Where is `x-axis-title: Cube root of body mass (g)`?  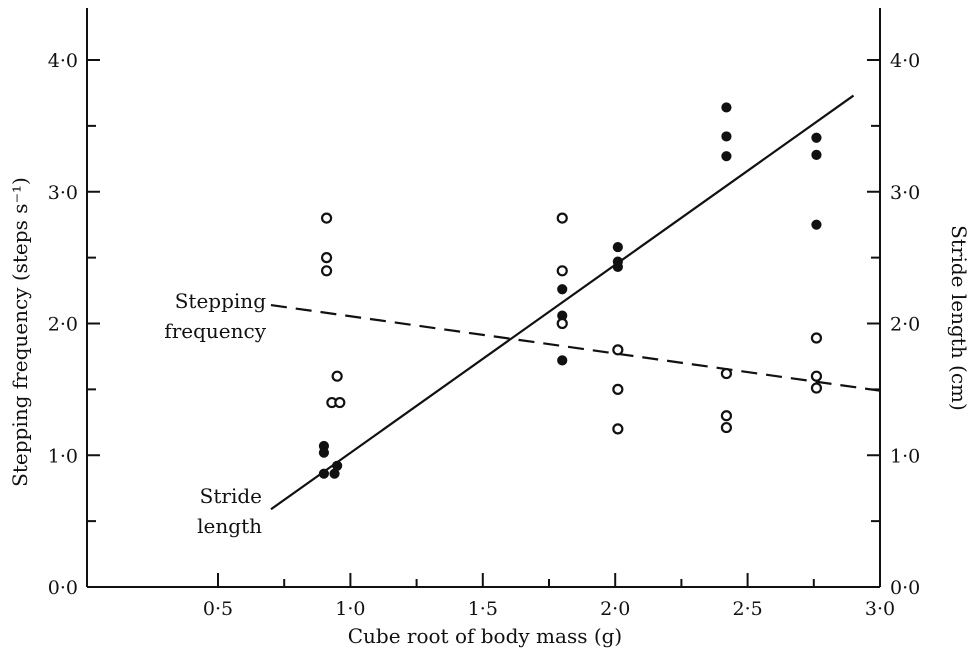
x-axis-title: Cube root of body mass (g) is located at coordinates (485, 636).